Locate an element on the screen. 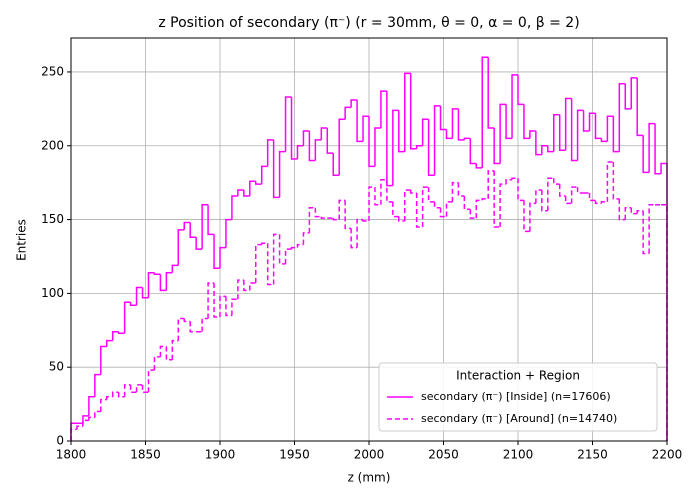 The width and height of the screenshot is (700, 500). y-tick-label: 200 is located at coordinates (52, 145).